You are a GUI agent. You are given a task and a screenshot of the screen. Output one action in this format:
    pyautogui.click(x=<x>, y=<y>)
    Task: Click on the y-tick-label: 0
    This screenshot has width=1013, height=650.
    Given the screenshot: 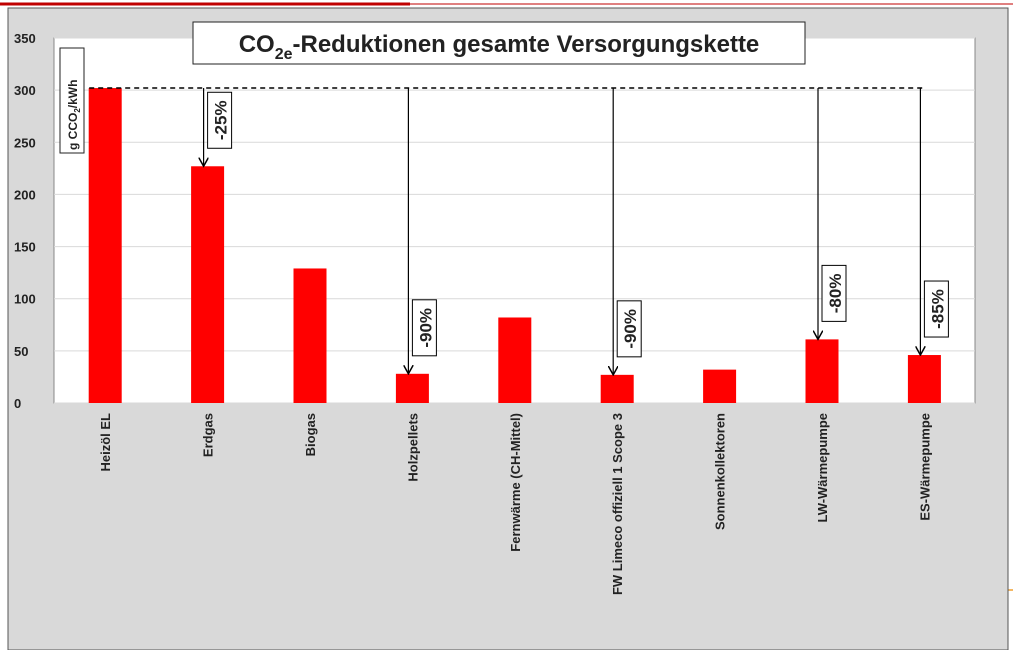 What is the action you would take?
    pyautogui.click(x=17, y=403)
    